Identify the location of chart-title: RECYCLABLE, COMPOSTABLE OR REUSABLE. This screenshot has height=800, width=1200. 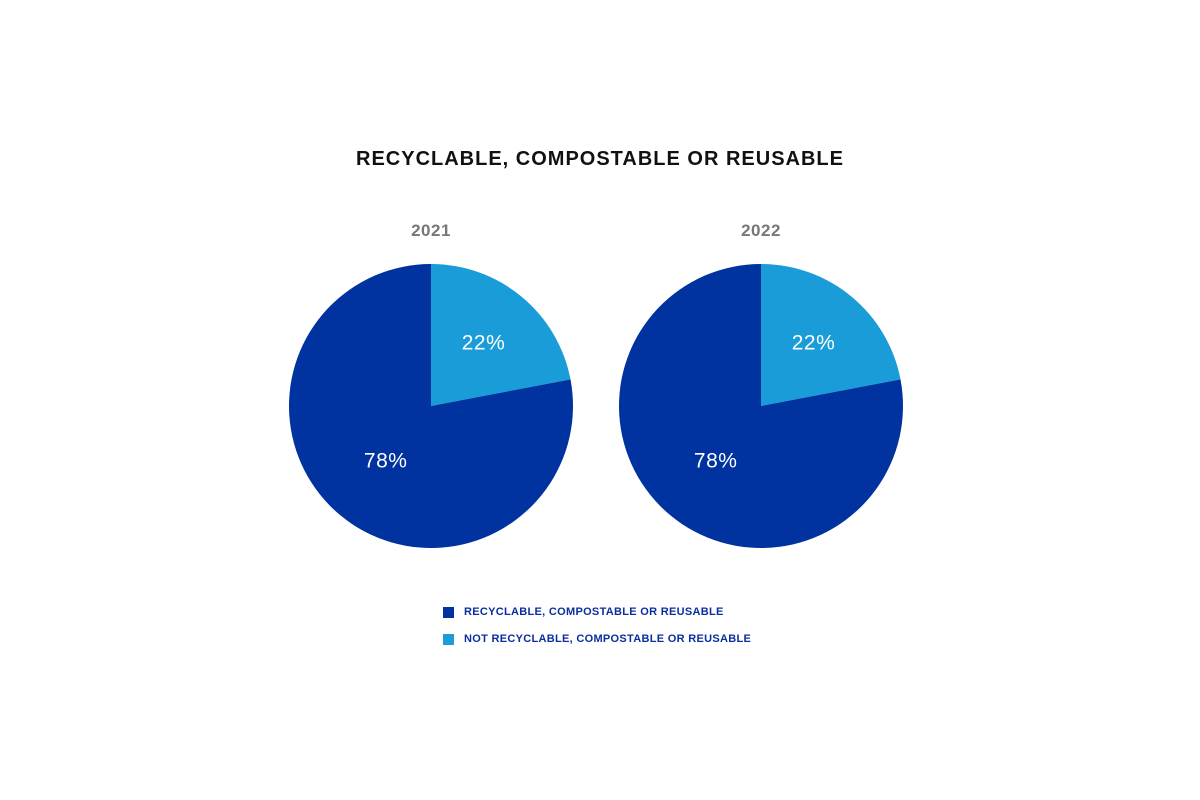
(600, 159).